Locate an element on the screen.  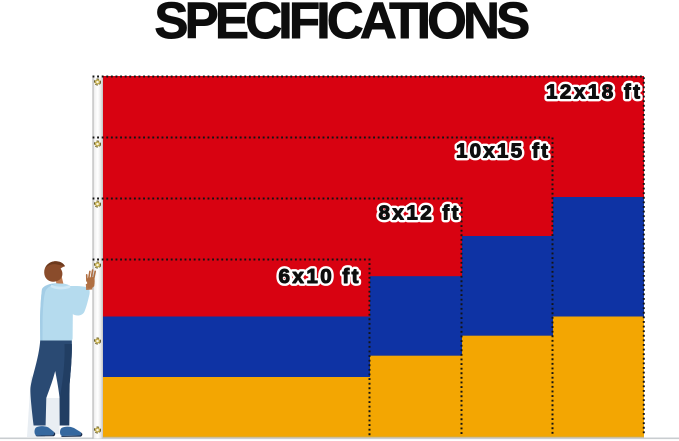
svg-text: 10x15 ft is located at coordinates (502, 151).